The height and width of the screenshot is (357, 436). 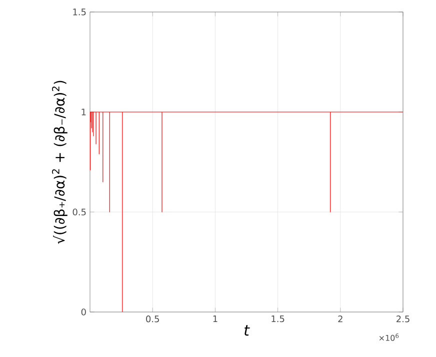 I want to click on x-tick-label: 1.5, so click(x=278, y=319).